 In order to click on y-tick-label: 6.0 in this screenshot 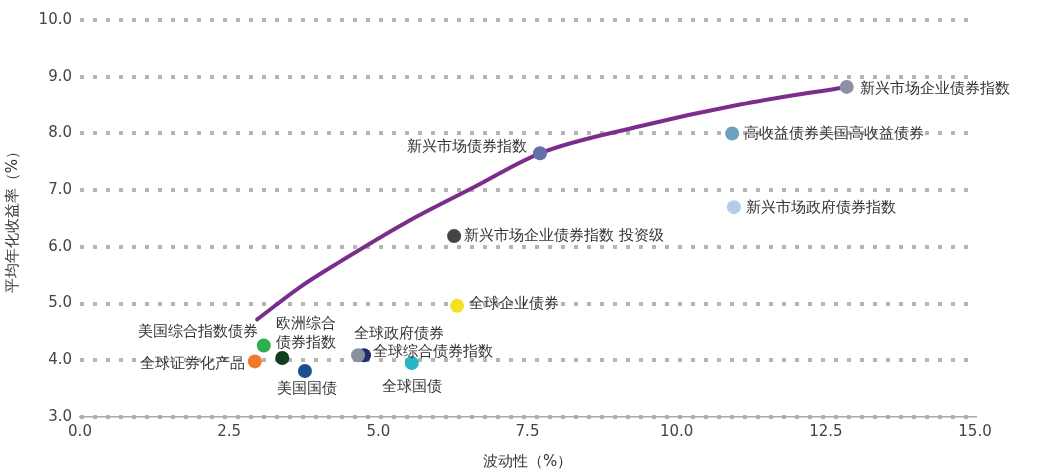, I will do `click(60, 245)`.